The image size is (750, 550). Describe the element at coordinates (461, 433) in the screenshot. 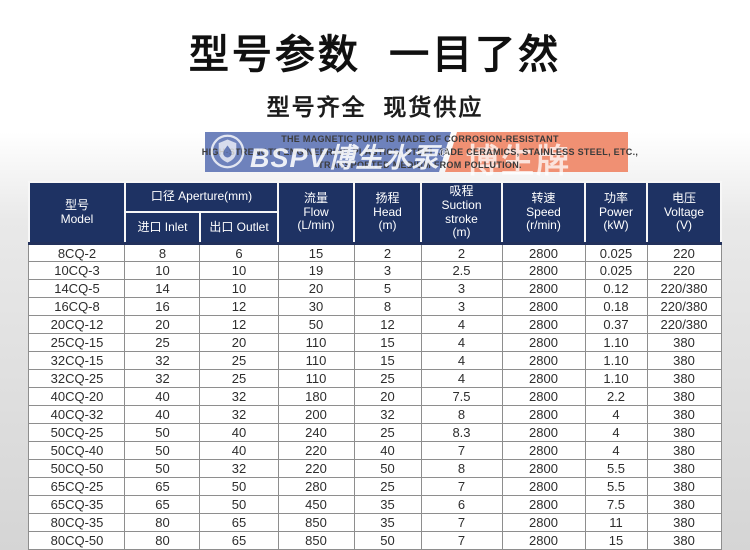

I see `cell-suction: 8.3` at that location.